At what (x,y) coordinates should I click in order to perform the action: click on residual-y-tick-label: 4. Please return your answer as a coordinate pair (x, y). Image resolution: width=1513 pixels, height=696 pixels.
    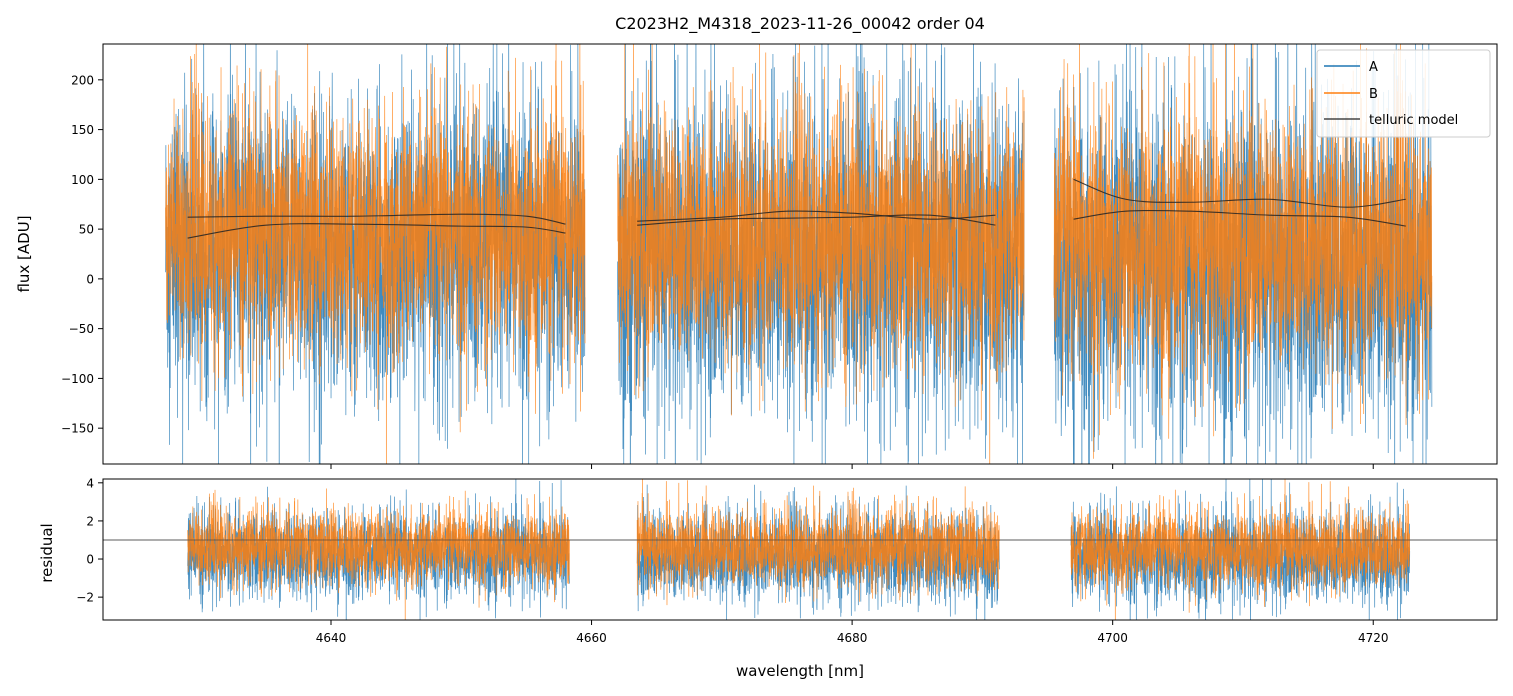
    Looking at the image, I should click on (90, 483).